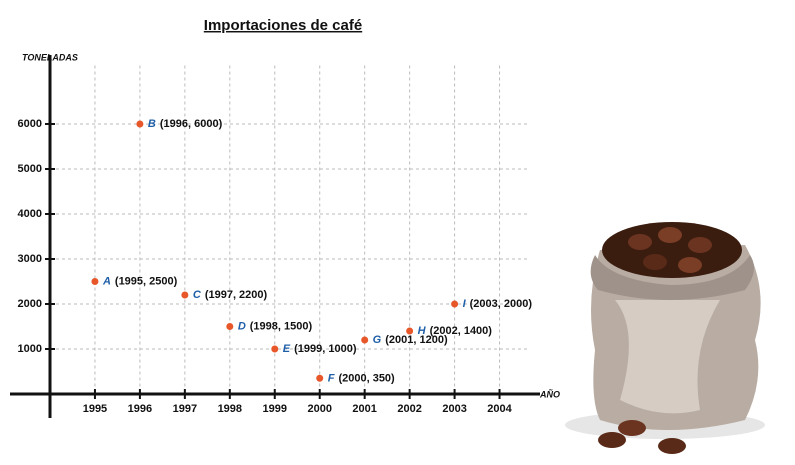 The width and height of the screenshot is (795, 465). I want to click on point-label: F (2000, 350), so click(361, 378).